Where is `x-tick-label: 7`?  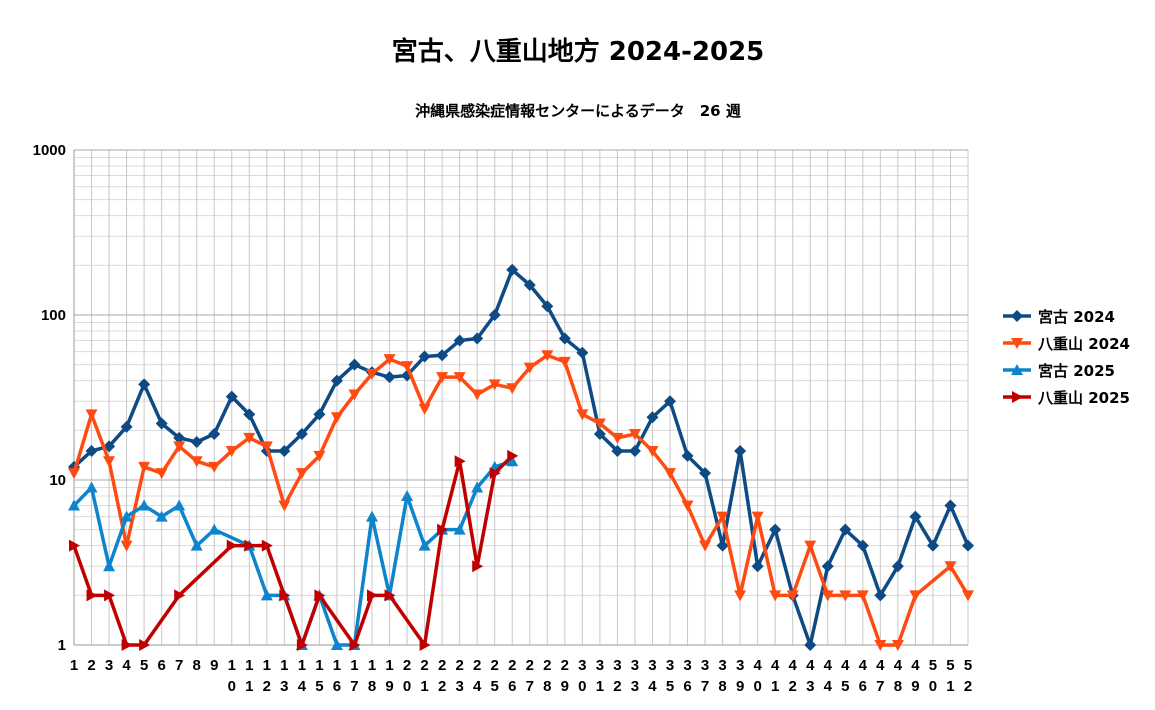
x-tick-label: 7 is located at coordinates (179, 665).